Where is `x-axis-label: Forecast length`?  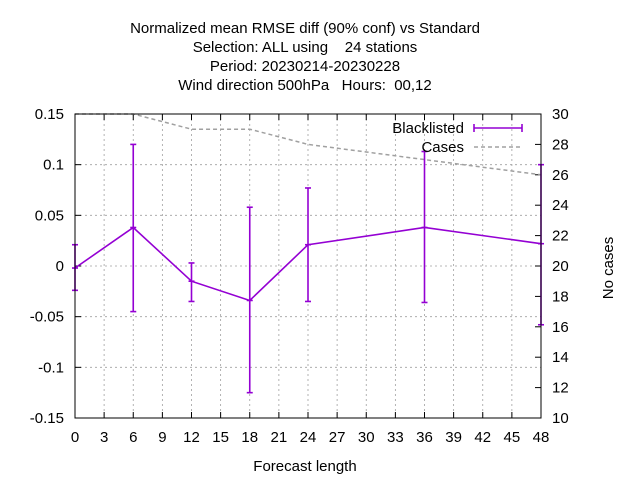
x-axis-label: Forecast length is located at coordinates (304, 466).